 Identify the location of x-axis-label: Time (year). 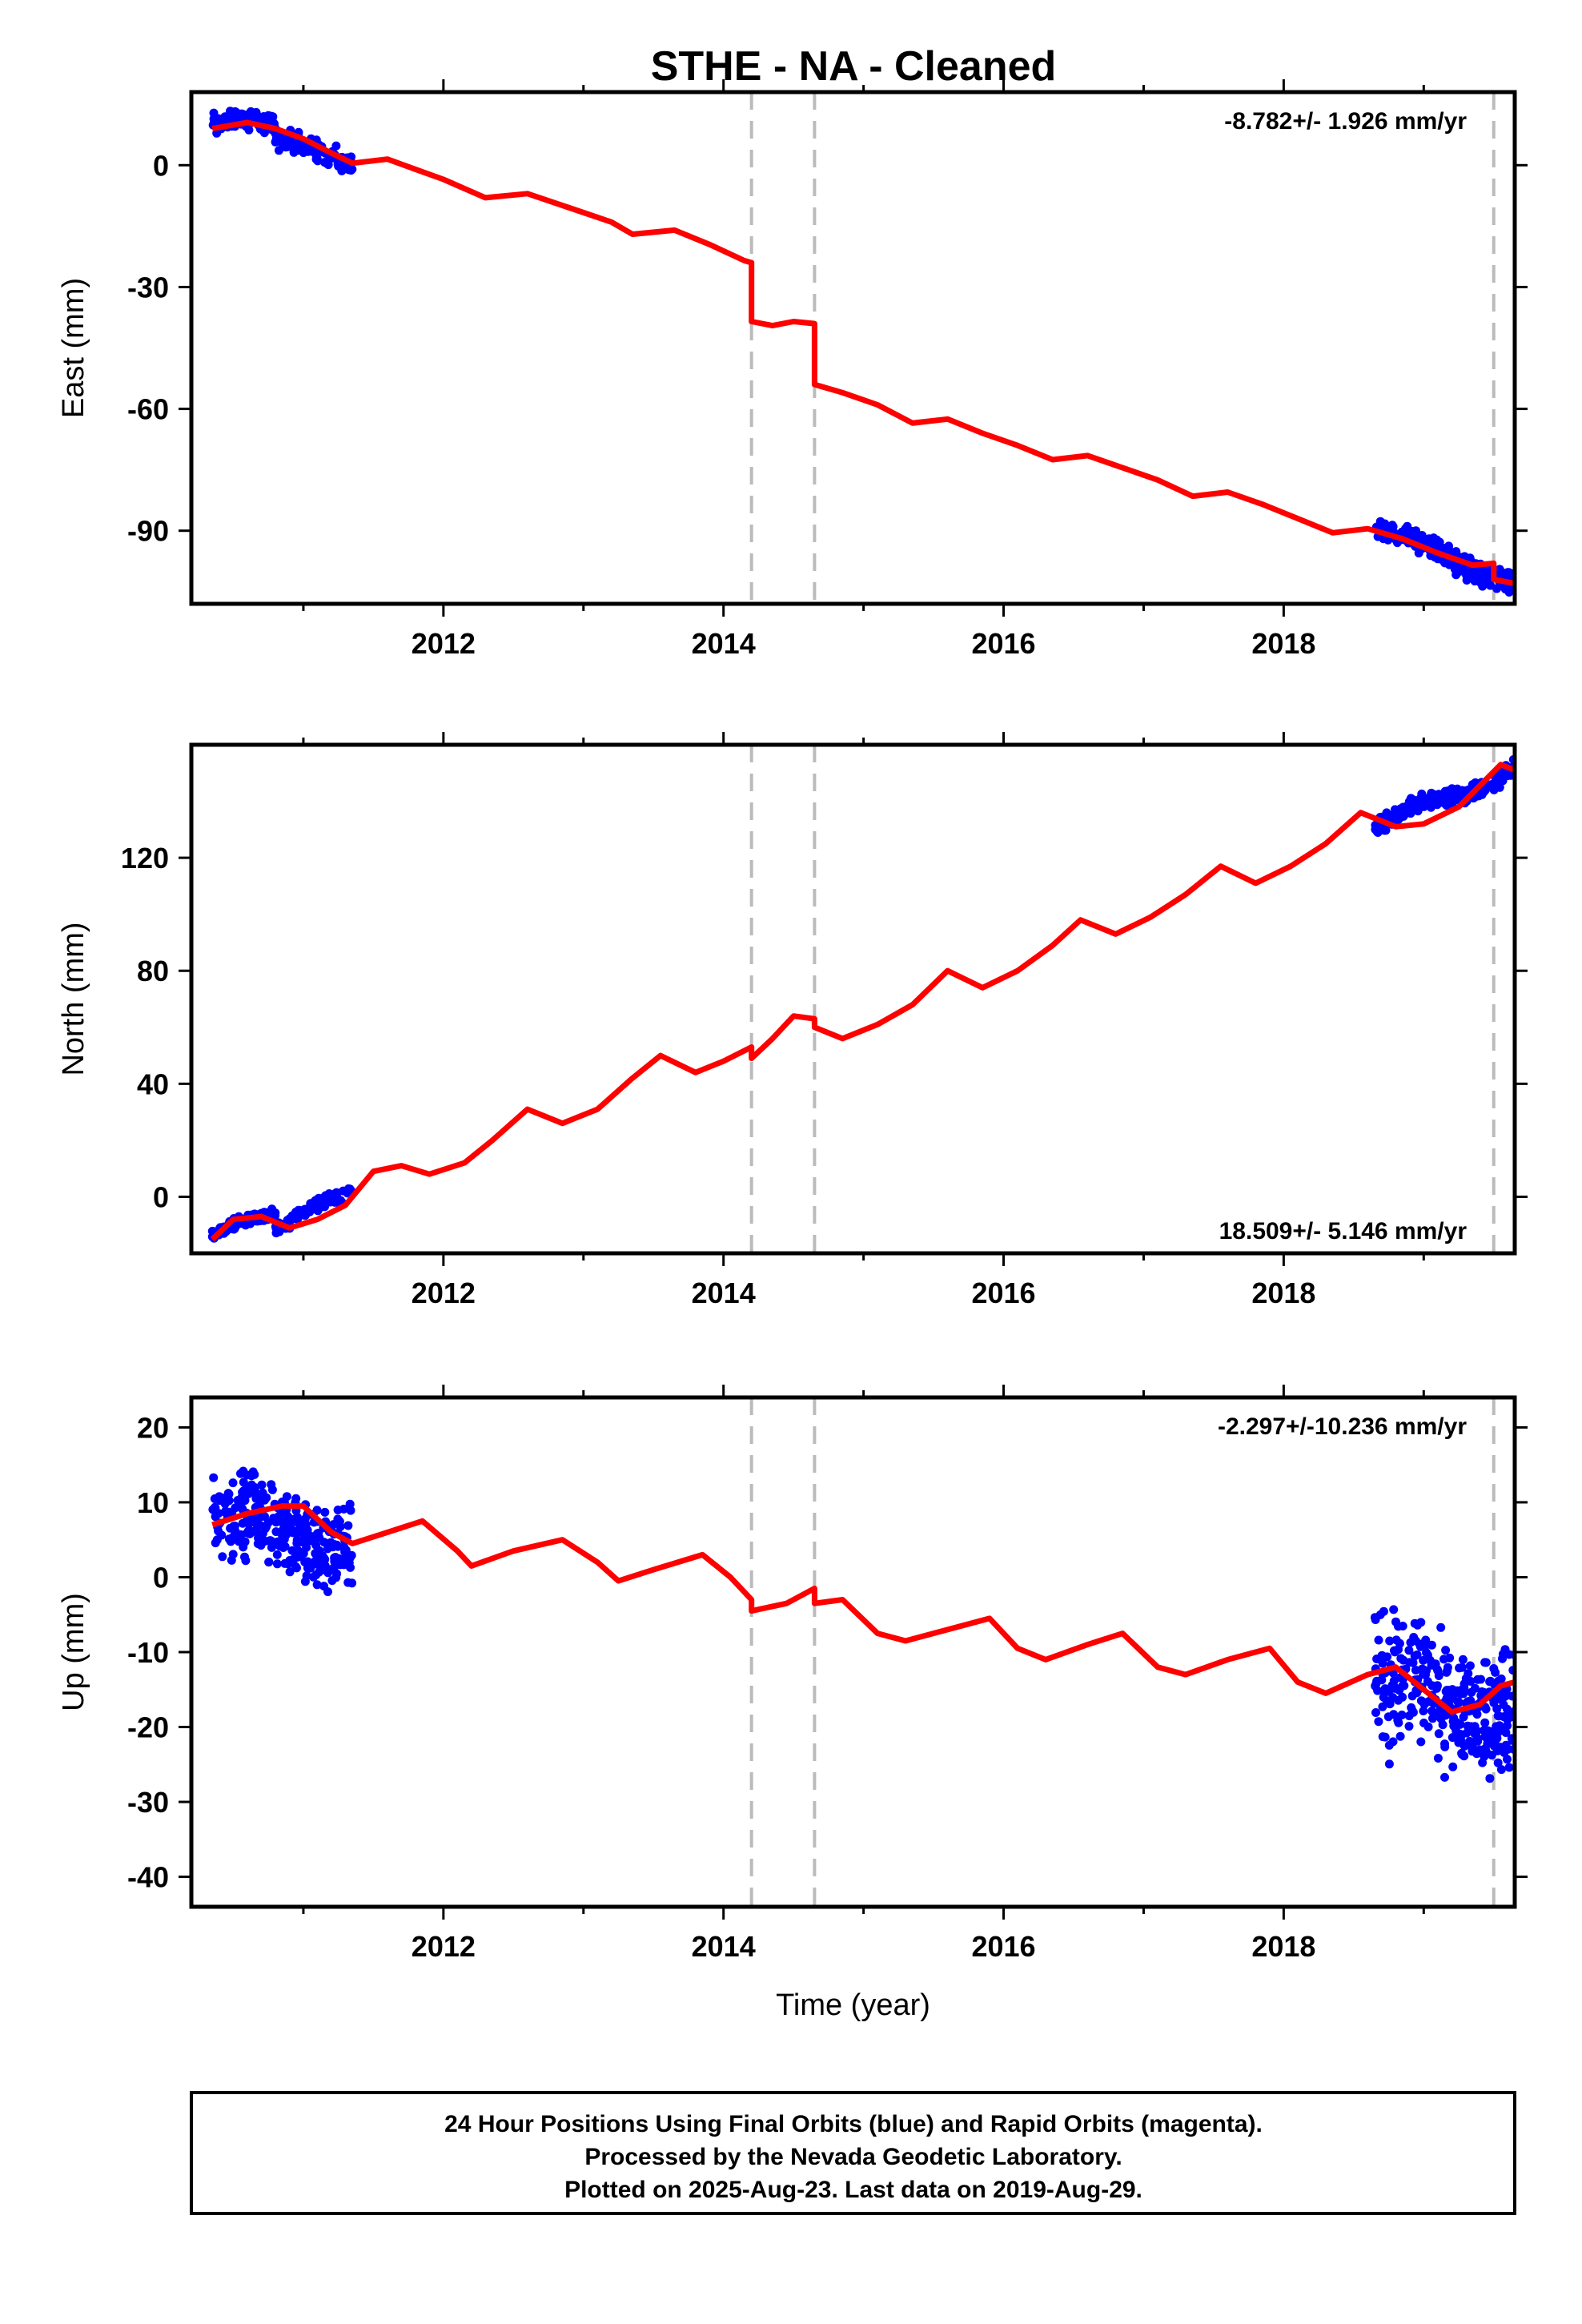
(853, 2005).